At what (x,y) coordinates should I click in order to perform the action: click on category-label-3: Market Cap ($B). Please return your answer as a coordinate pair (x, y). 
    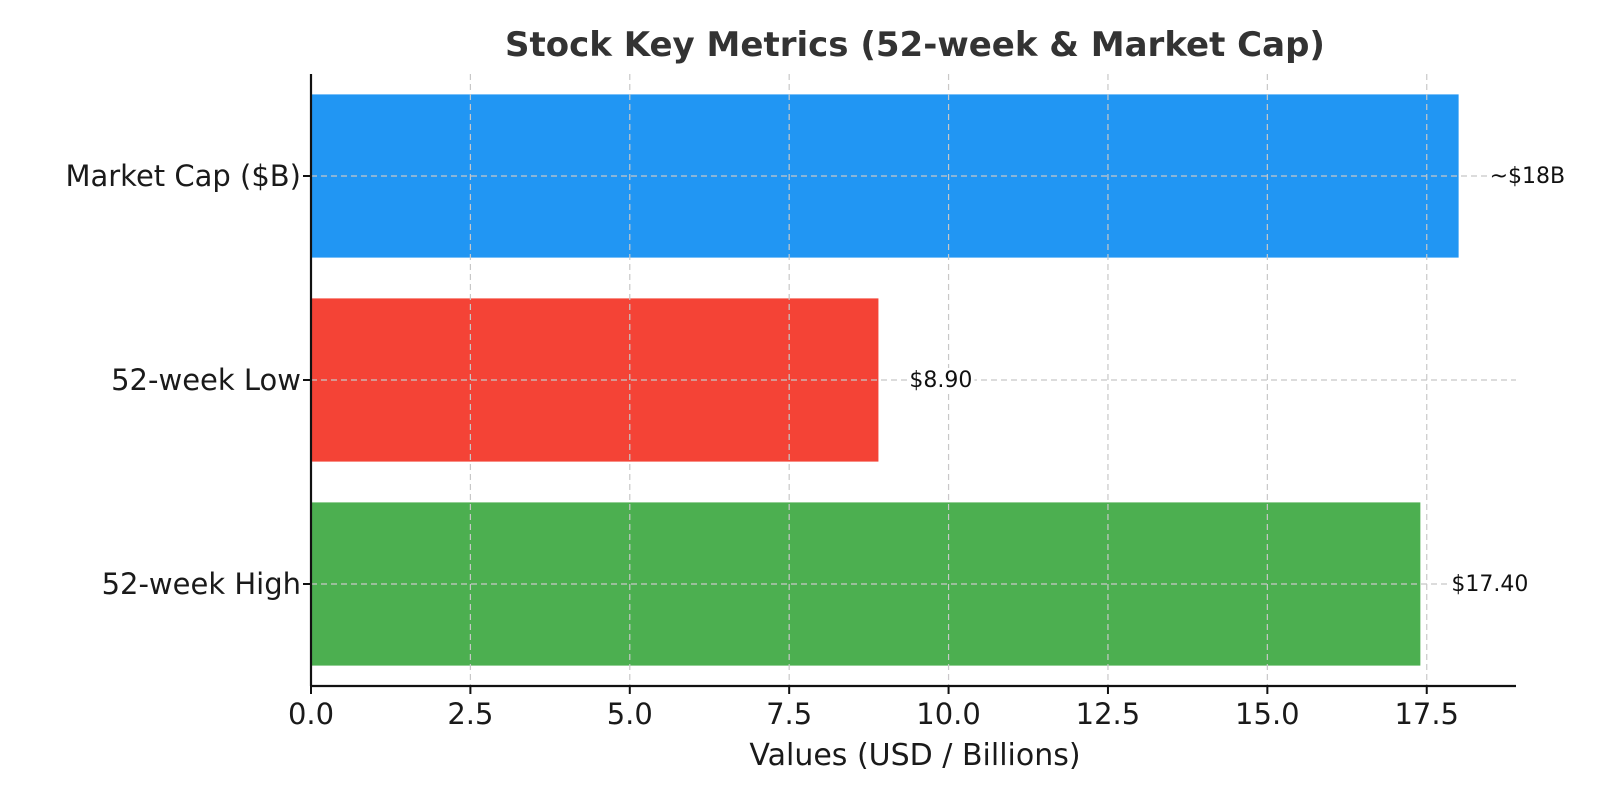
    Looking at the image, I should click on (183, 176).